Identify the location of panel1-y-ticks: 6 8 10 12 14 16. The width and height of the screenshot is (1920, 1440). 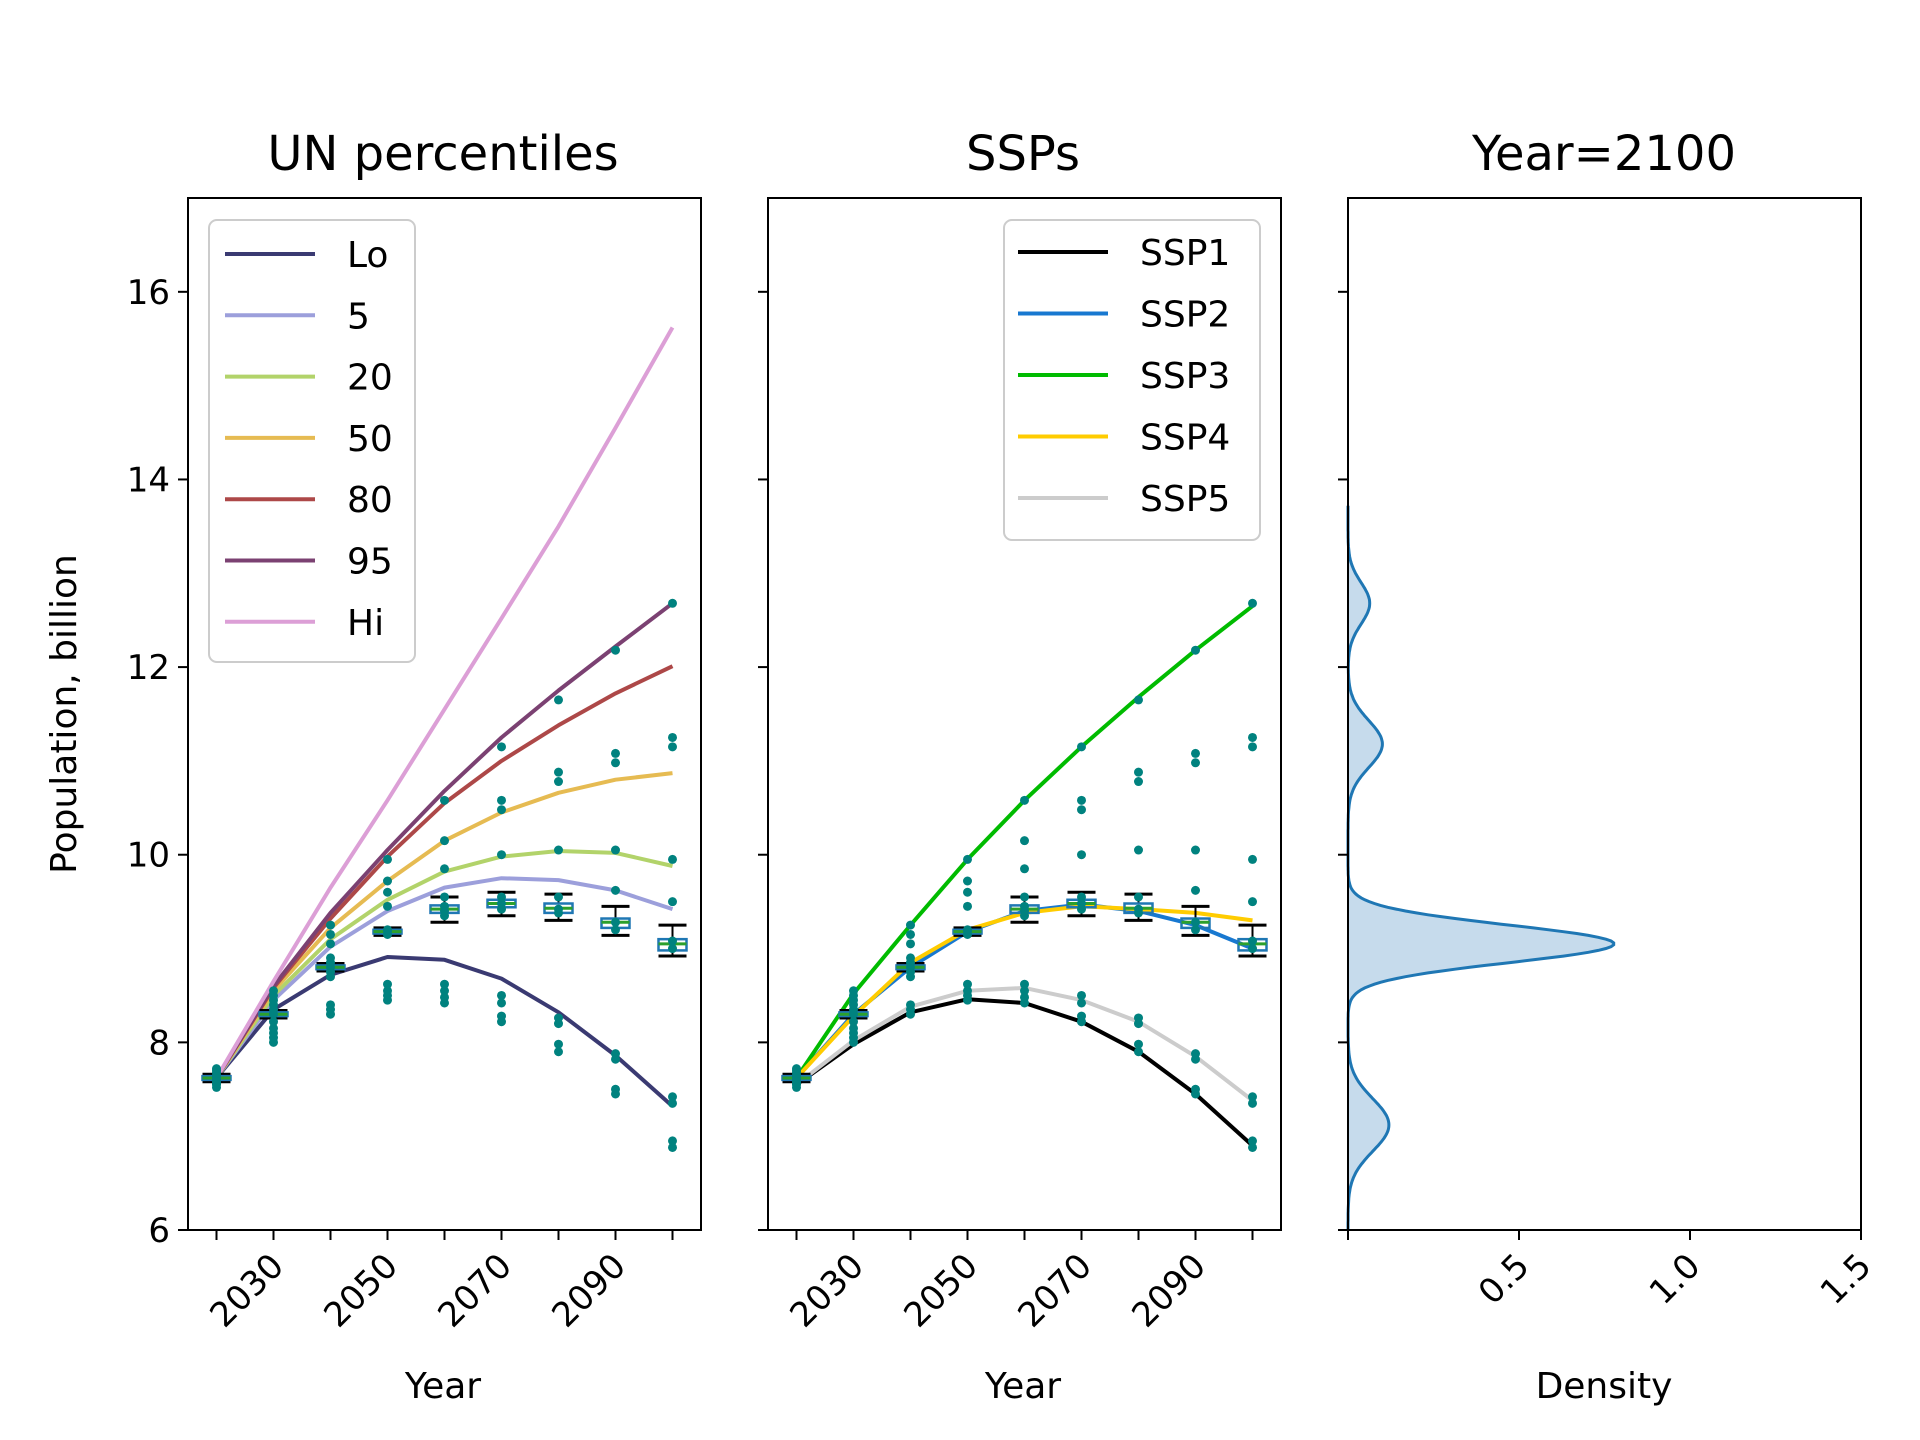
(157, 762).